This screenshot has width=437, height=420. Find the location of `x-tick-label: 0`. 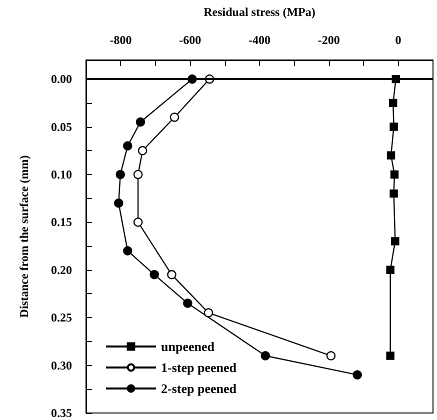

x-tick-label: 0 is located at coordinates (398, 40).